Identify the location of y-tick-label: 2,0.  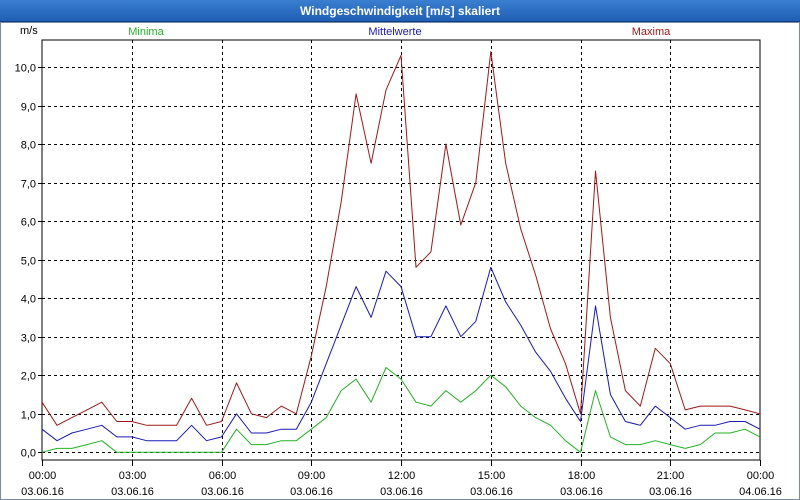
(28, 377).